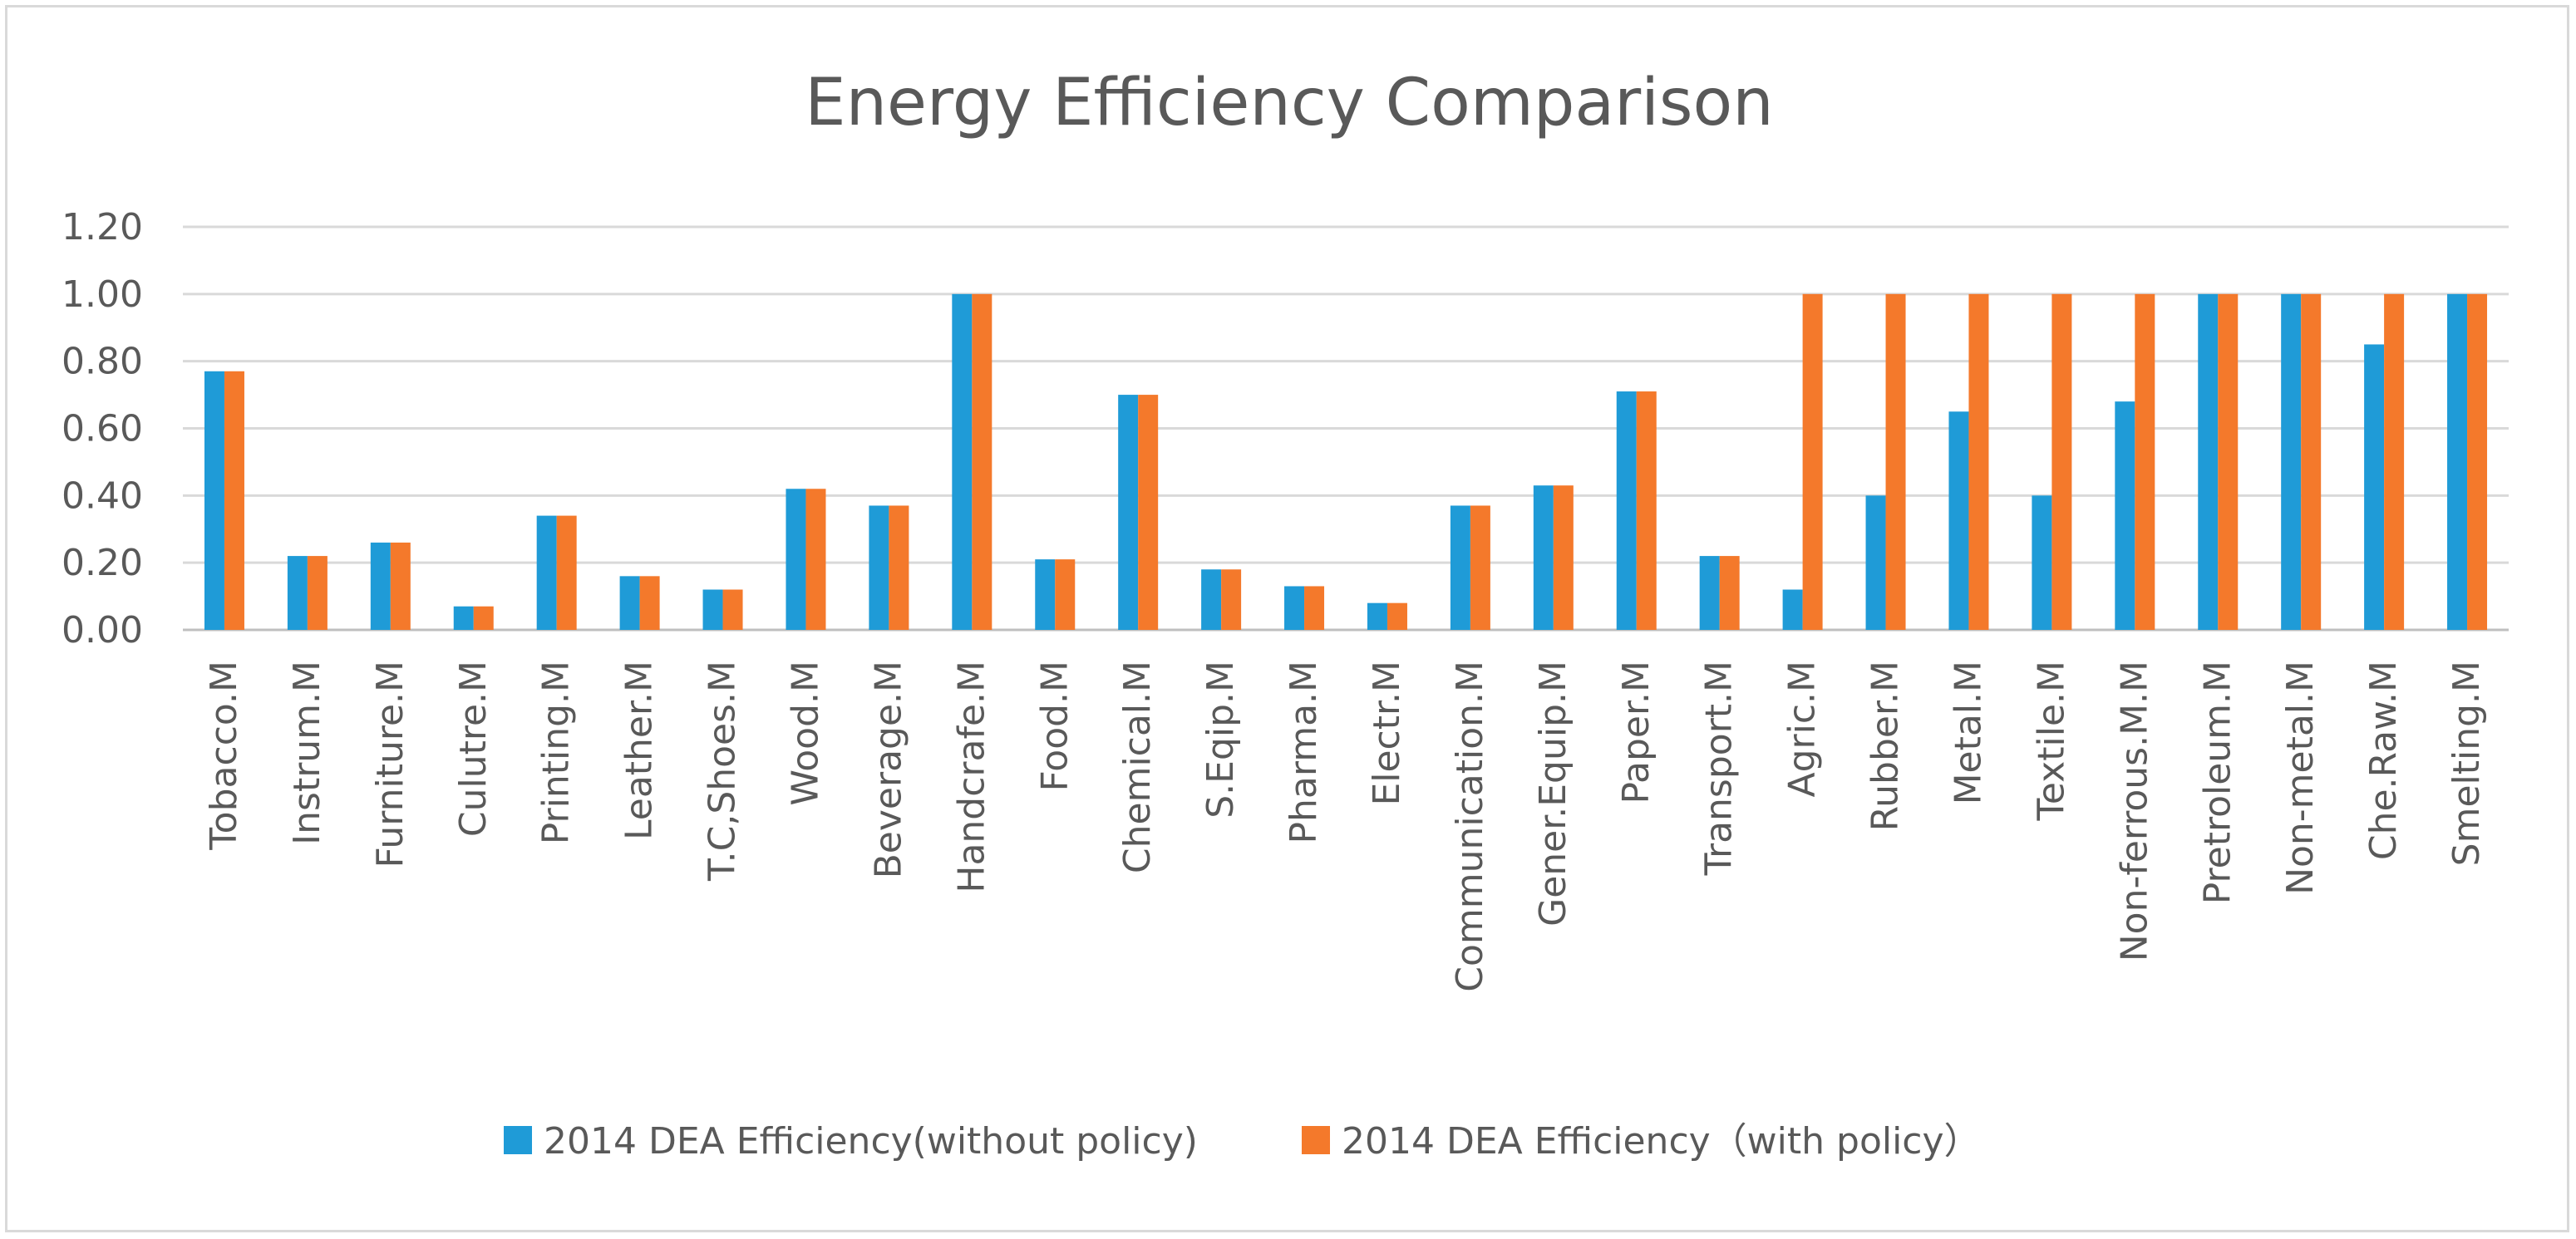 Image resolution: width=2576 pixels, height=1239 pixels. I want to click on x-tick-label: T.C,Shoes.M, so click(723, 771).